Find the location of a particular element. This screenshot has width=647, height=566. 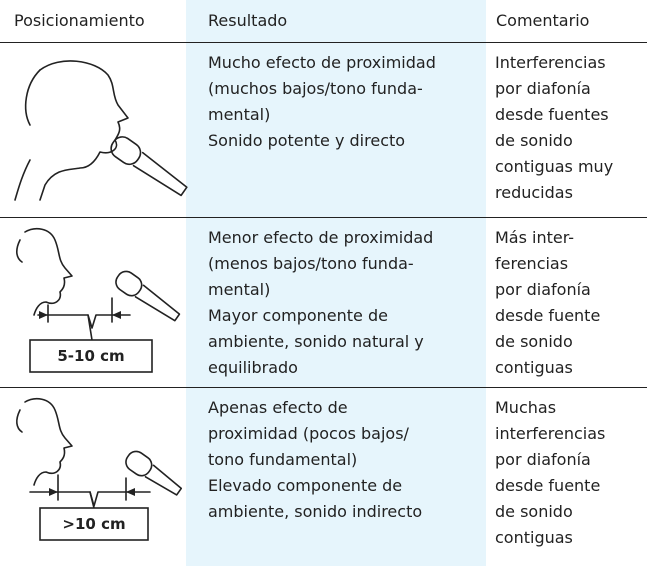

text-line: (muchos bajos/tono funda- is located at coordinates (315, 88).